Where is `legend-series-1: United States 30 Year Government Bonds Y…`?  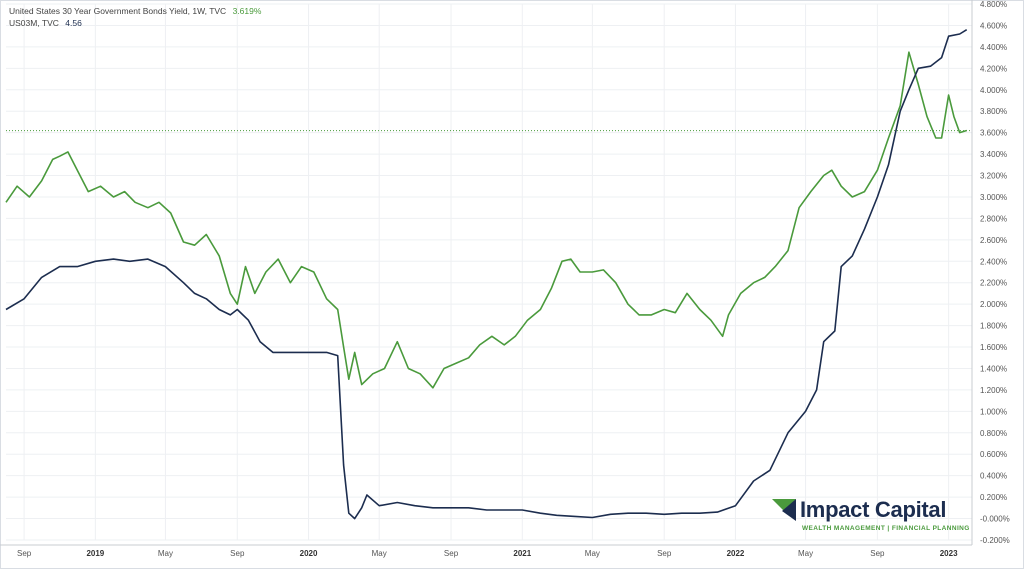 legend-series-1: United States 30 Year Government Bonds Y… is located at coordinates (135, 11).